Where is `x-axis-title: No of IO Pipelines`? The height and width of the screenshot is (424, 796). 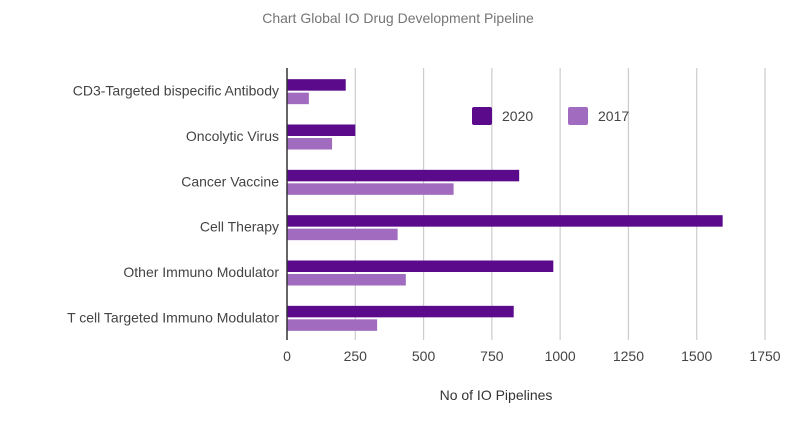 x-axis-title: No of IO Pipelines is located at coordinates (496, 395).